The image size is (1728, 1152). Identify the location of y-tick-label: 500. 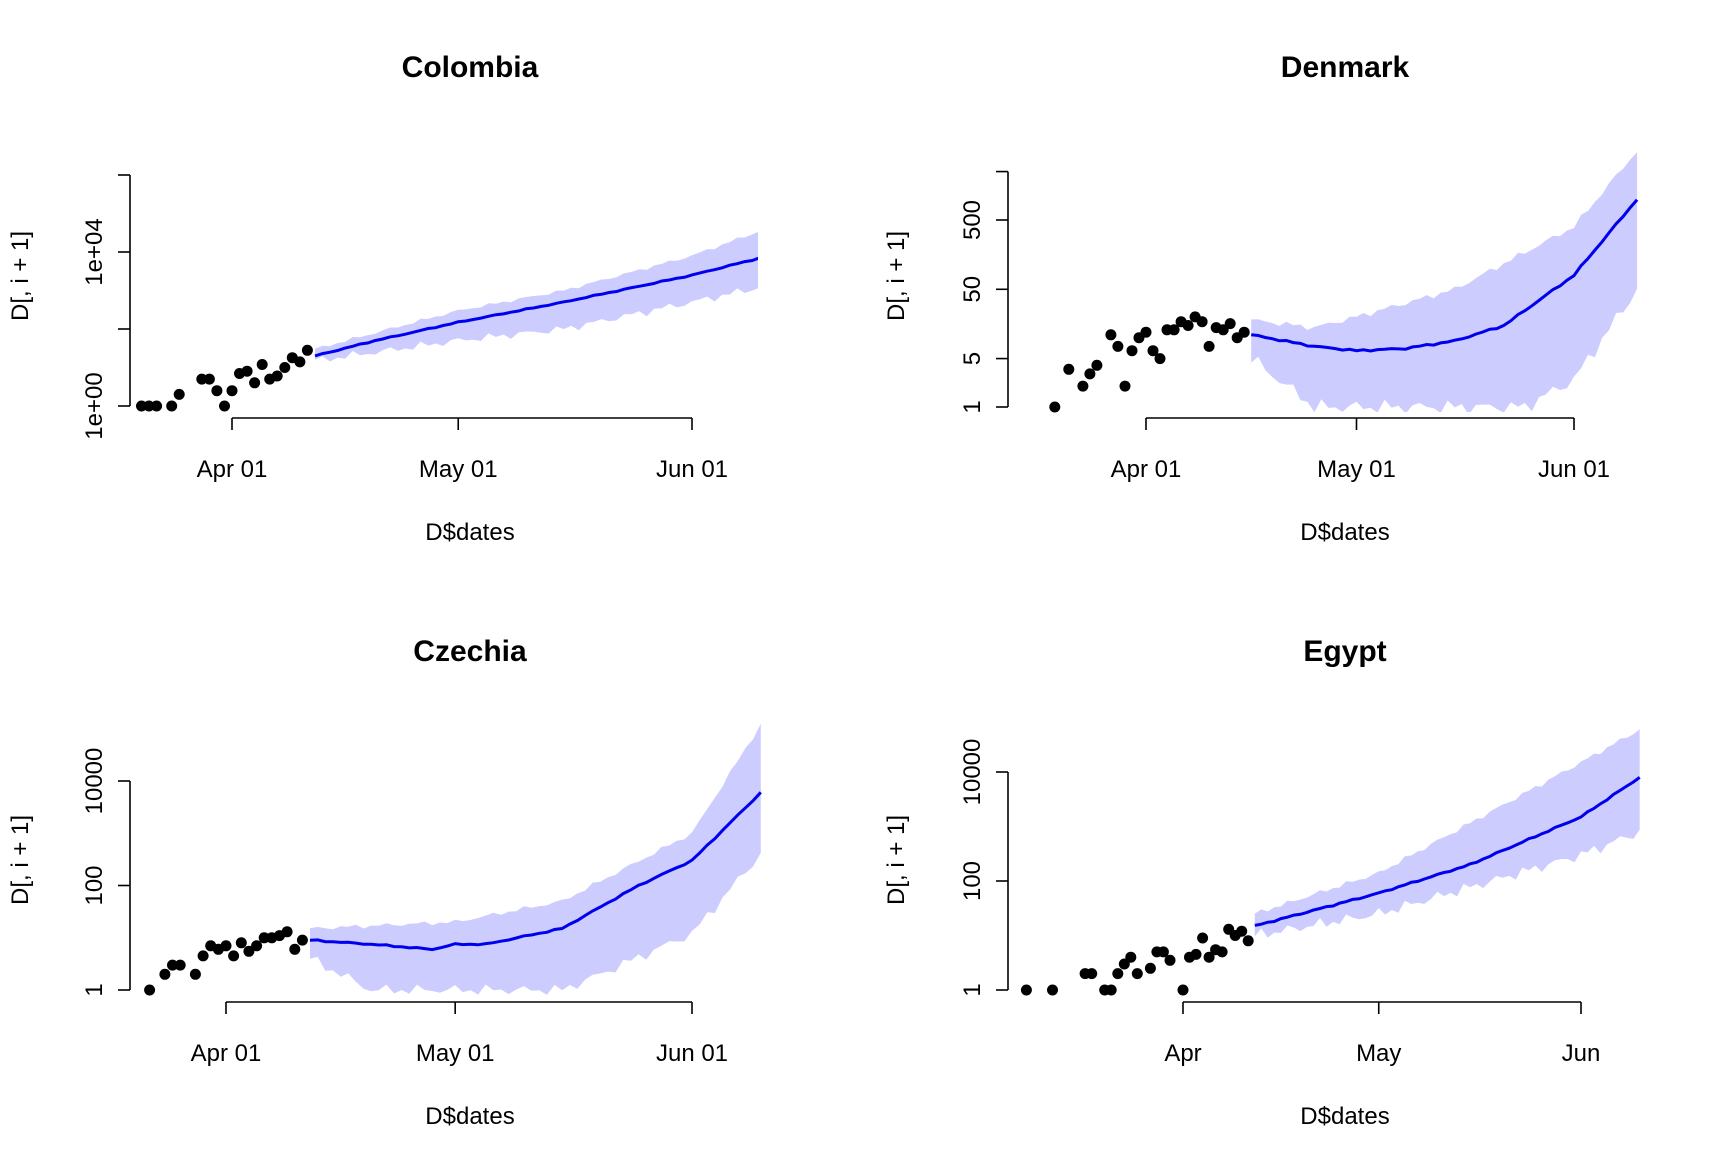
(972, 220).